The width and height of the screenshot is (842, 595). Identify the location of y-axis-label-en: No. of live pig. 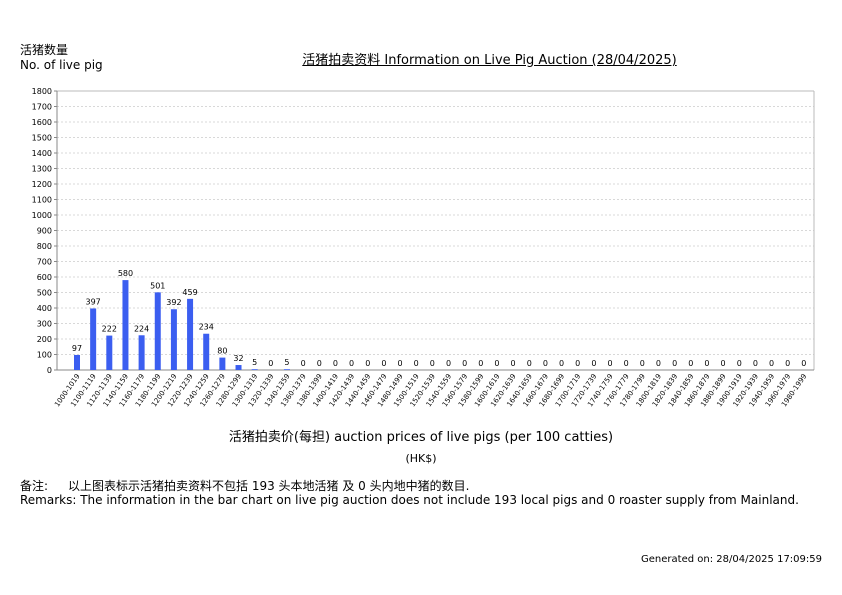
(61, 65).